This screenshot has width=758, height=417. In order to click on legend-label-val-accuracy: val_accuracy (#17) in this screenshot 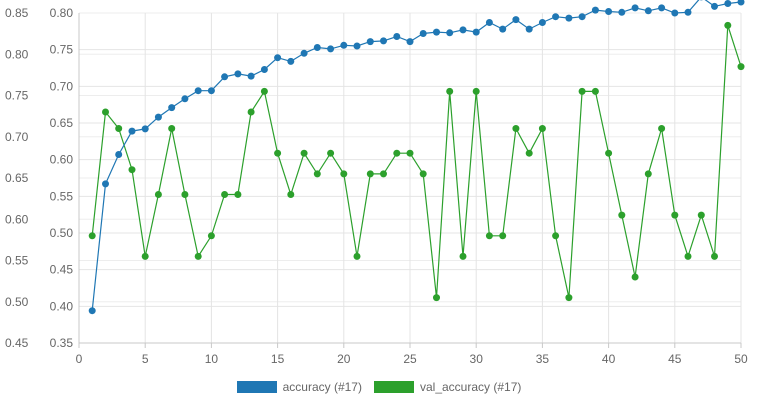, I will do `click(470, 387)`.